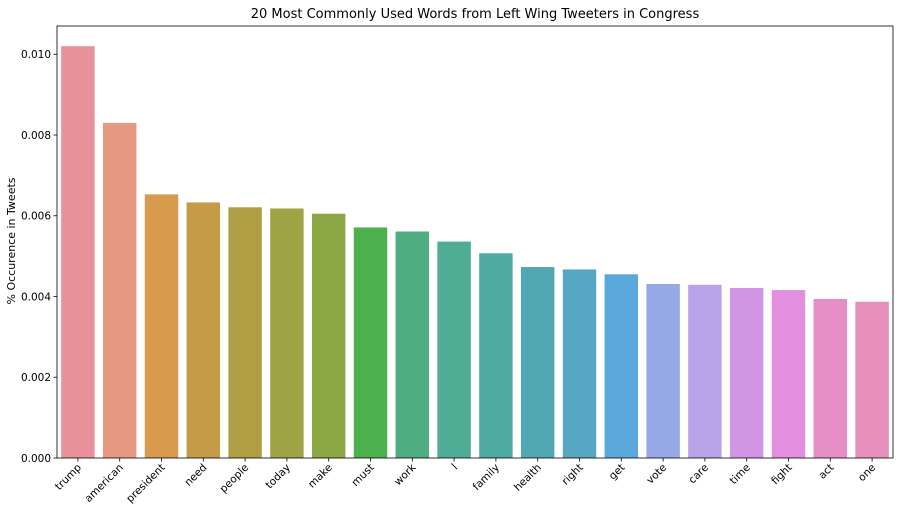  What do you see at coordinates (68, 476) in the screenshot?
I see `x-tick-label: trump` at bounding box center [68, 476].